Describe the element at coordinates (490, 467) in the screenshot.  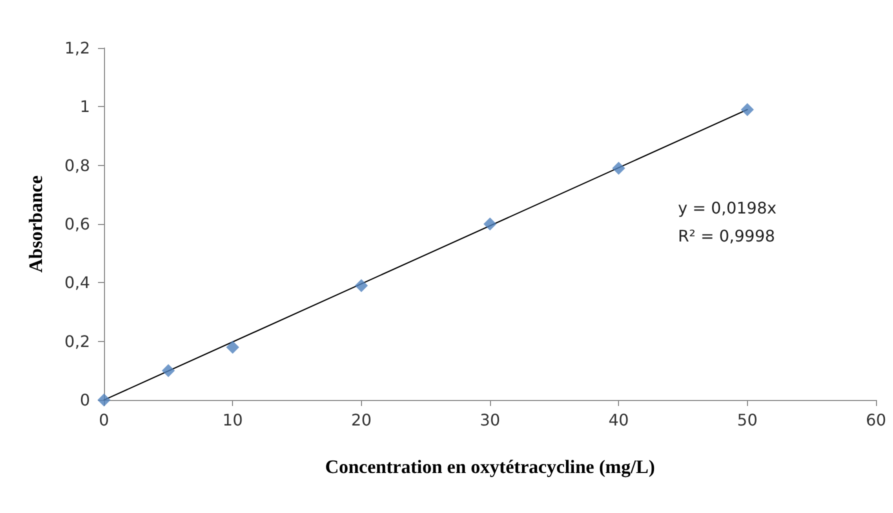
I see `x-axis-title: Concentration en oxytétracycline (mg/L)` at that location.